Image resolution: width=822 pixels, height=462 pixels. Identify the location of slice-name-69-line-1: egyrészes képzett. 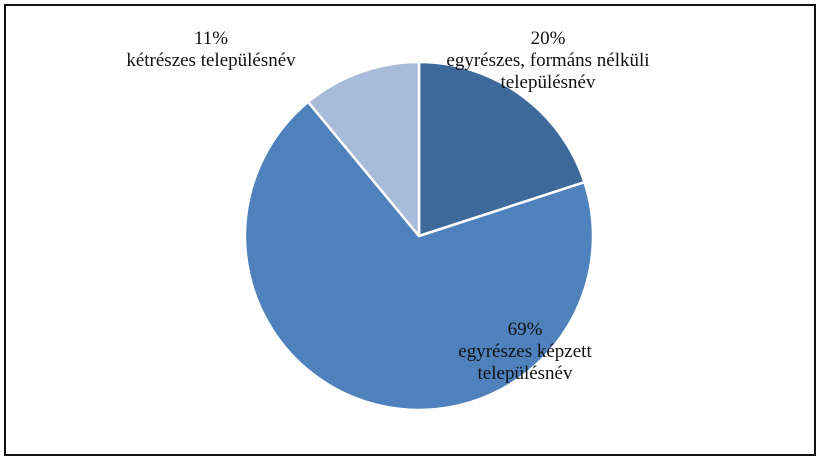
(525, 351).